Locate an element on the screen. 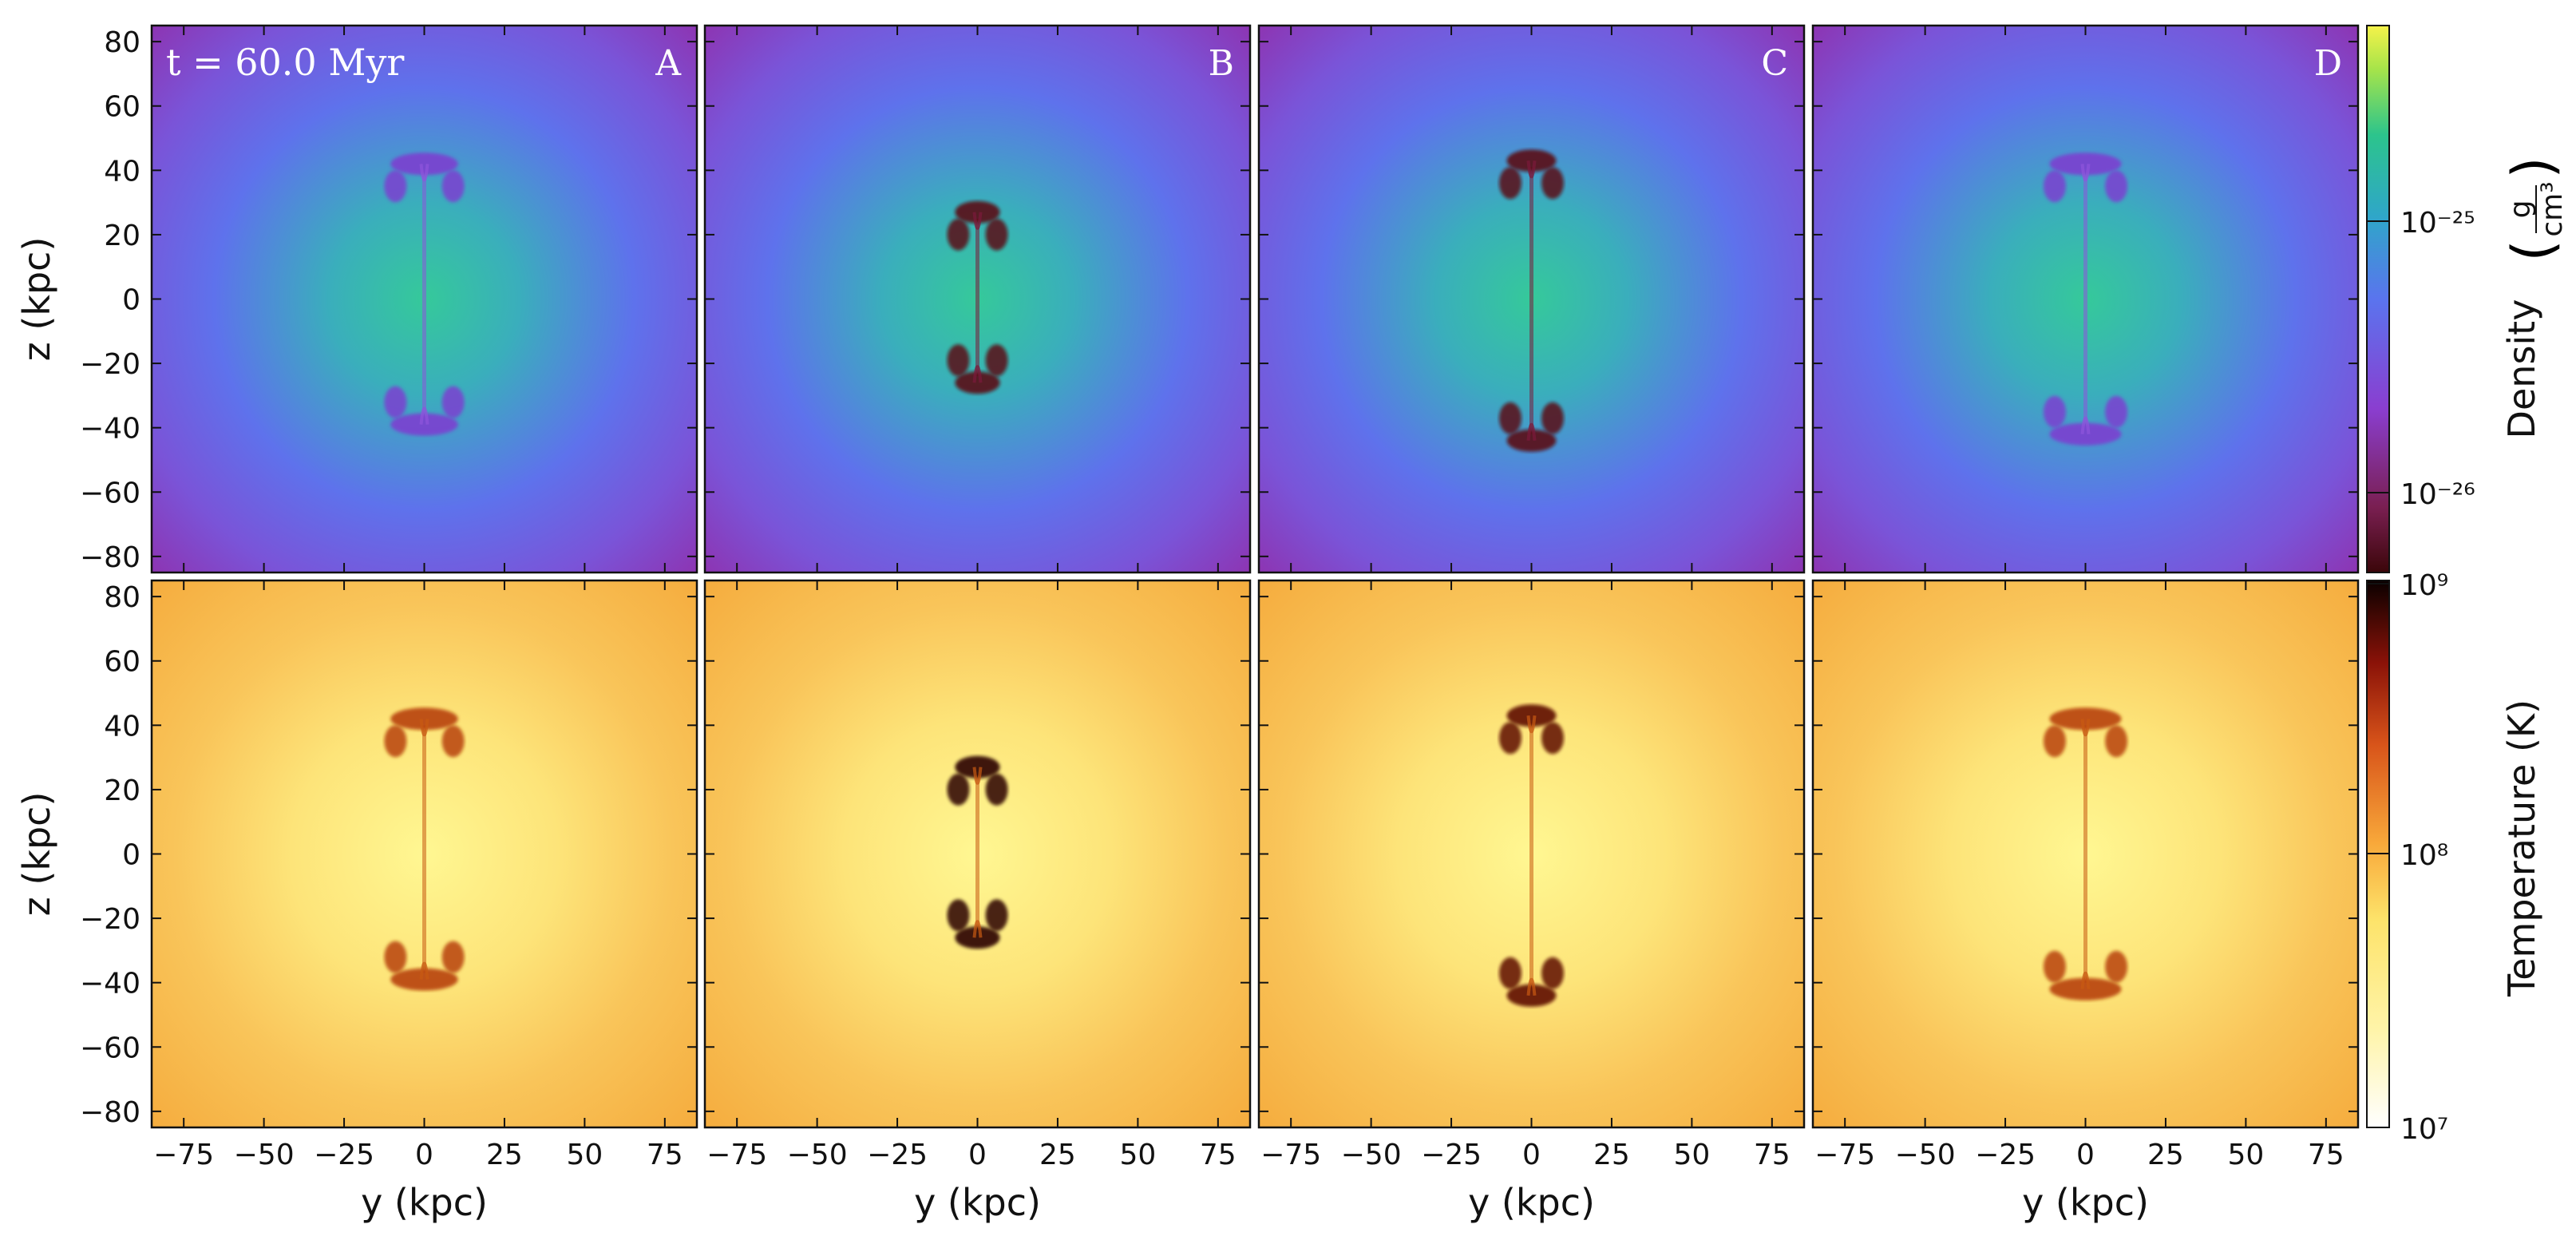  y-tick-label: 0 is located at coordinates (131, 300).